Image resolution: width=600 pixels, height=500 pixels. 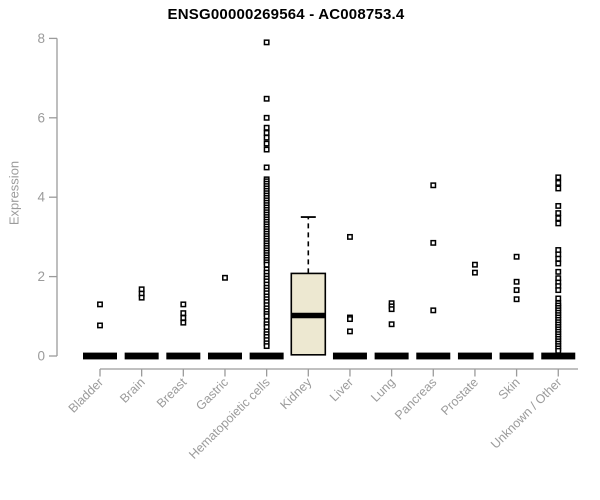 What do you see at coordinates (41, 117) in the screenshot?
I see `y-tick-label: 6` at bounding box center [41, 117].